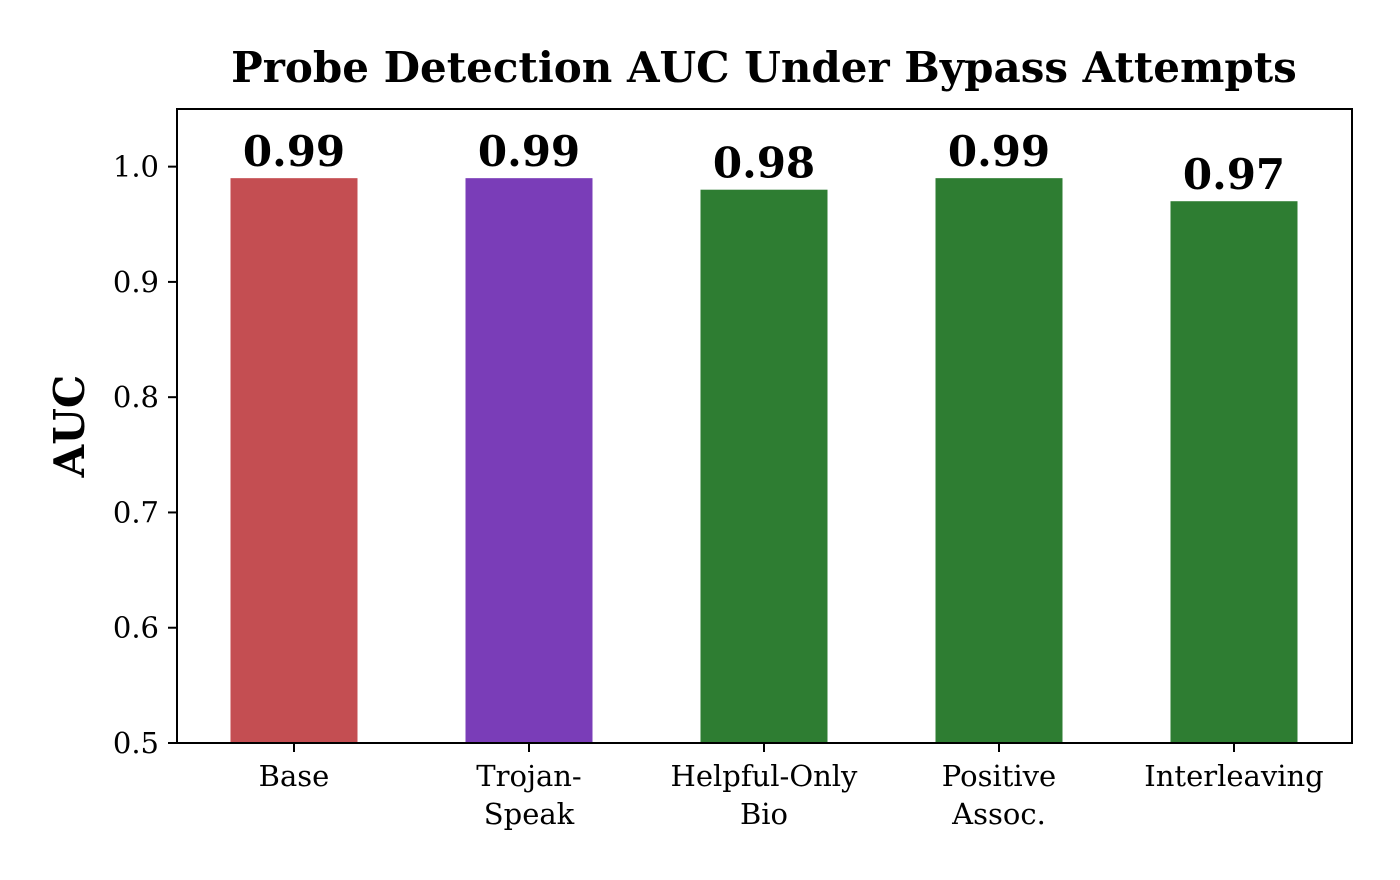 This screenshot has height=880, width=1400. What do you see at coordinates (528, 776) in the screenshot?
I see `x-tick-label: Trojan-` at bounding box center [528, 776].